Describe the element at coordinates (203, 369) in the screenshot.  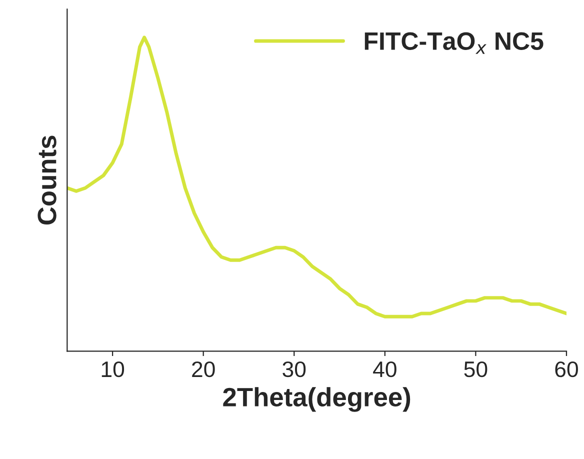
I see `x-tick-label: 20` at that location.